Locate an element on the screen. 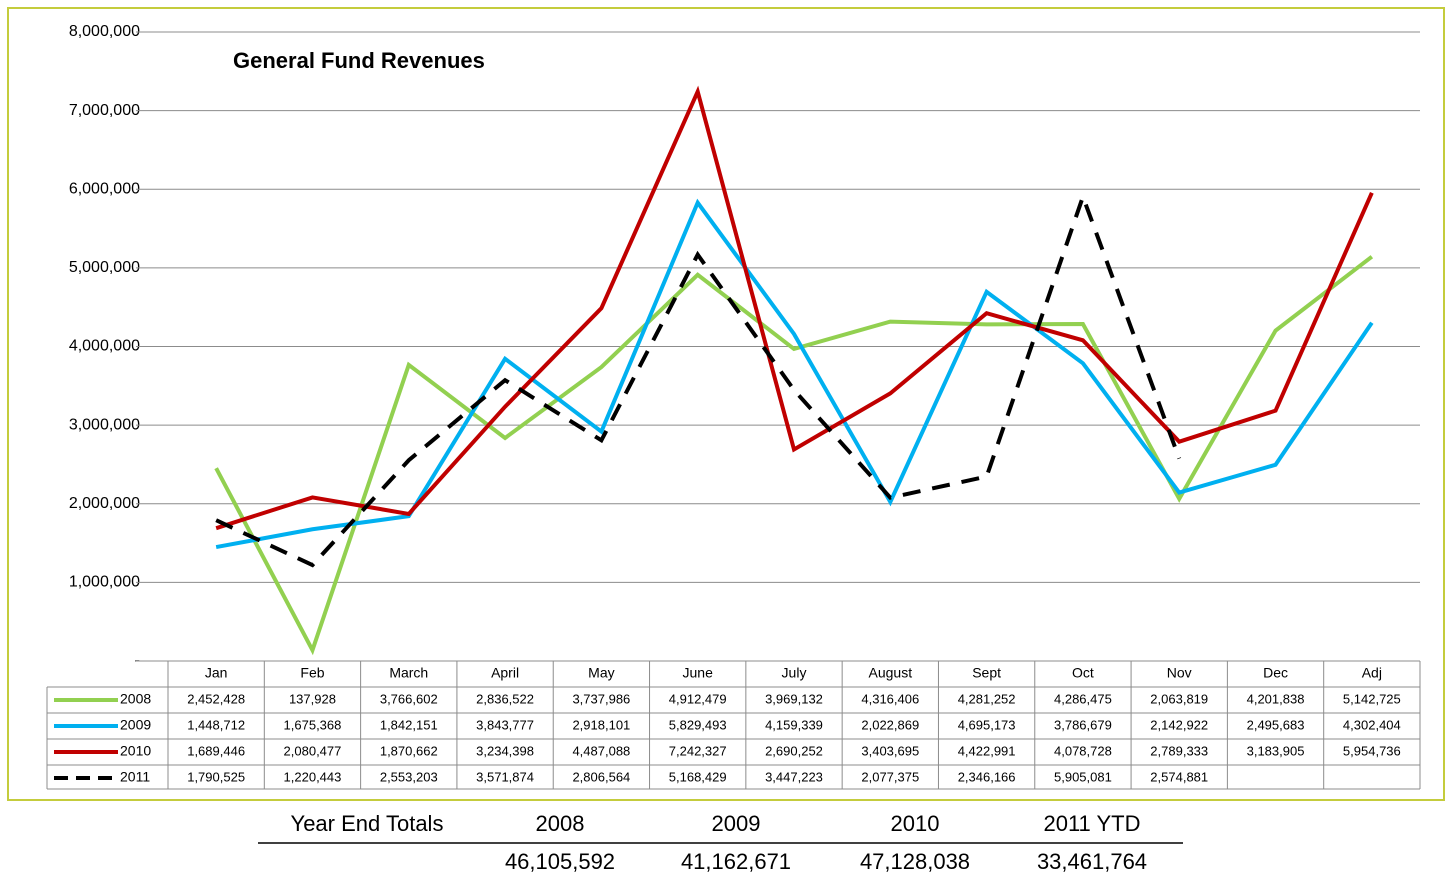 The height and width of the screenshot is (876, 1448). totals-value: 47,128,038 is located at coordinates (915, 861).